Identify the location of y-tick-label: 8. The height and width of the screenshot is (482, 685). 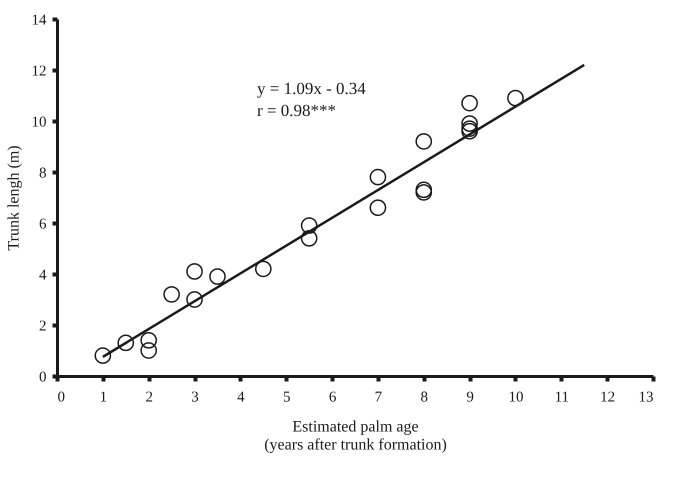
(42, 174).